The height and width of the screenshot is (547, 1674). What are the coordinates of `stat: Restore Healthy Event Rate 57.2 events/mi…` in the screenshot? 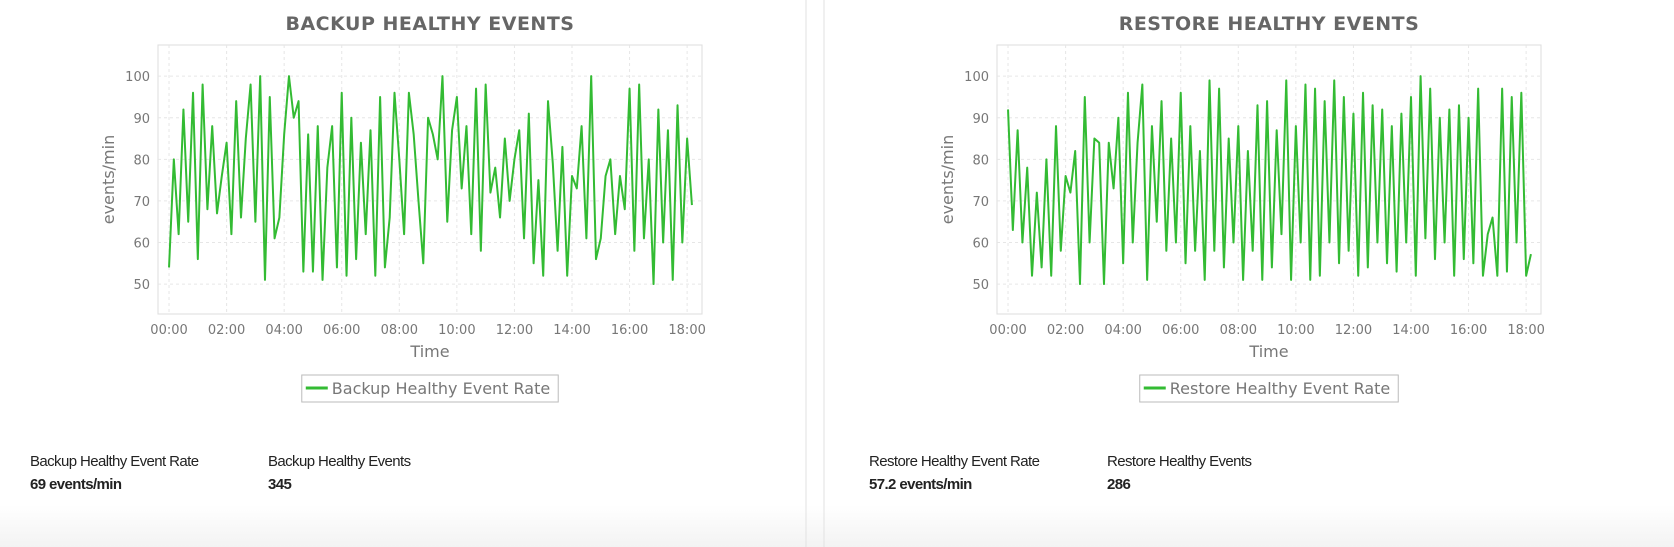 It's located at (954, 473).